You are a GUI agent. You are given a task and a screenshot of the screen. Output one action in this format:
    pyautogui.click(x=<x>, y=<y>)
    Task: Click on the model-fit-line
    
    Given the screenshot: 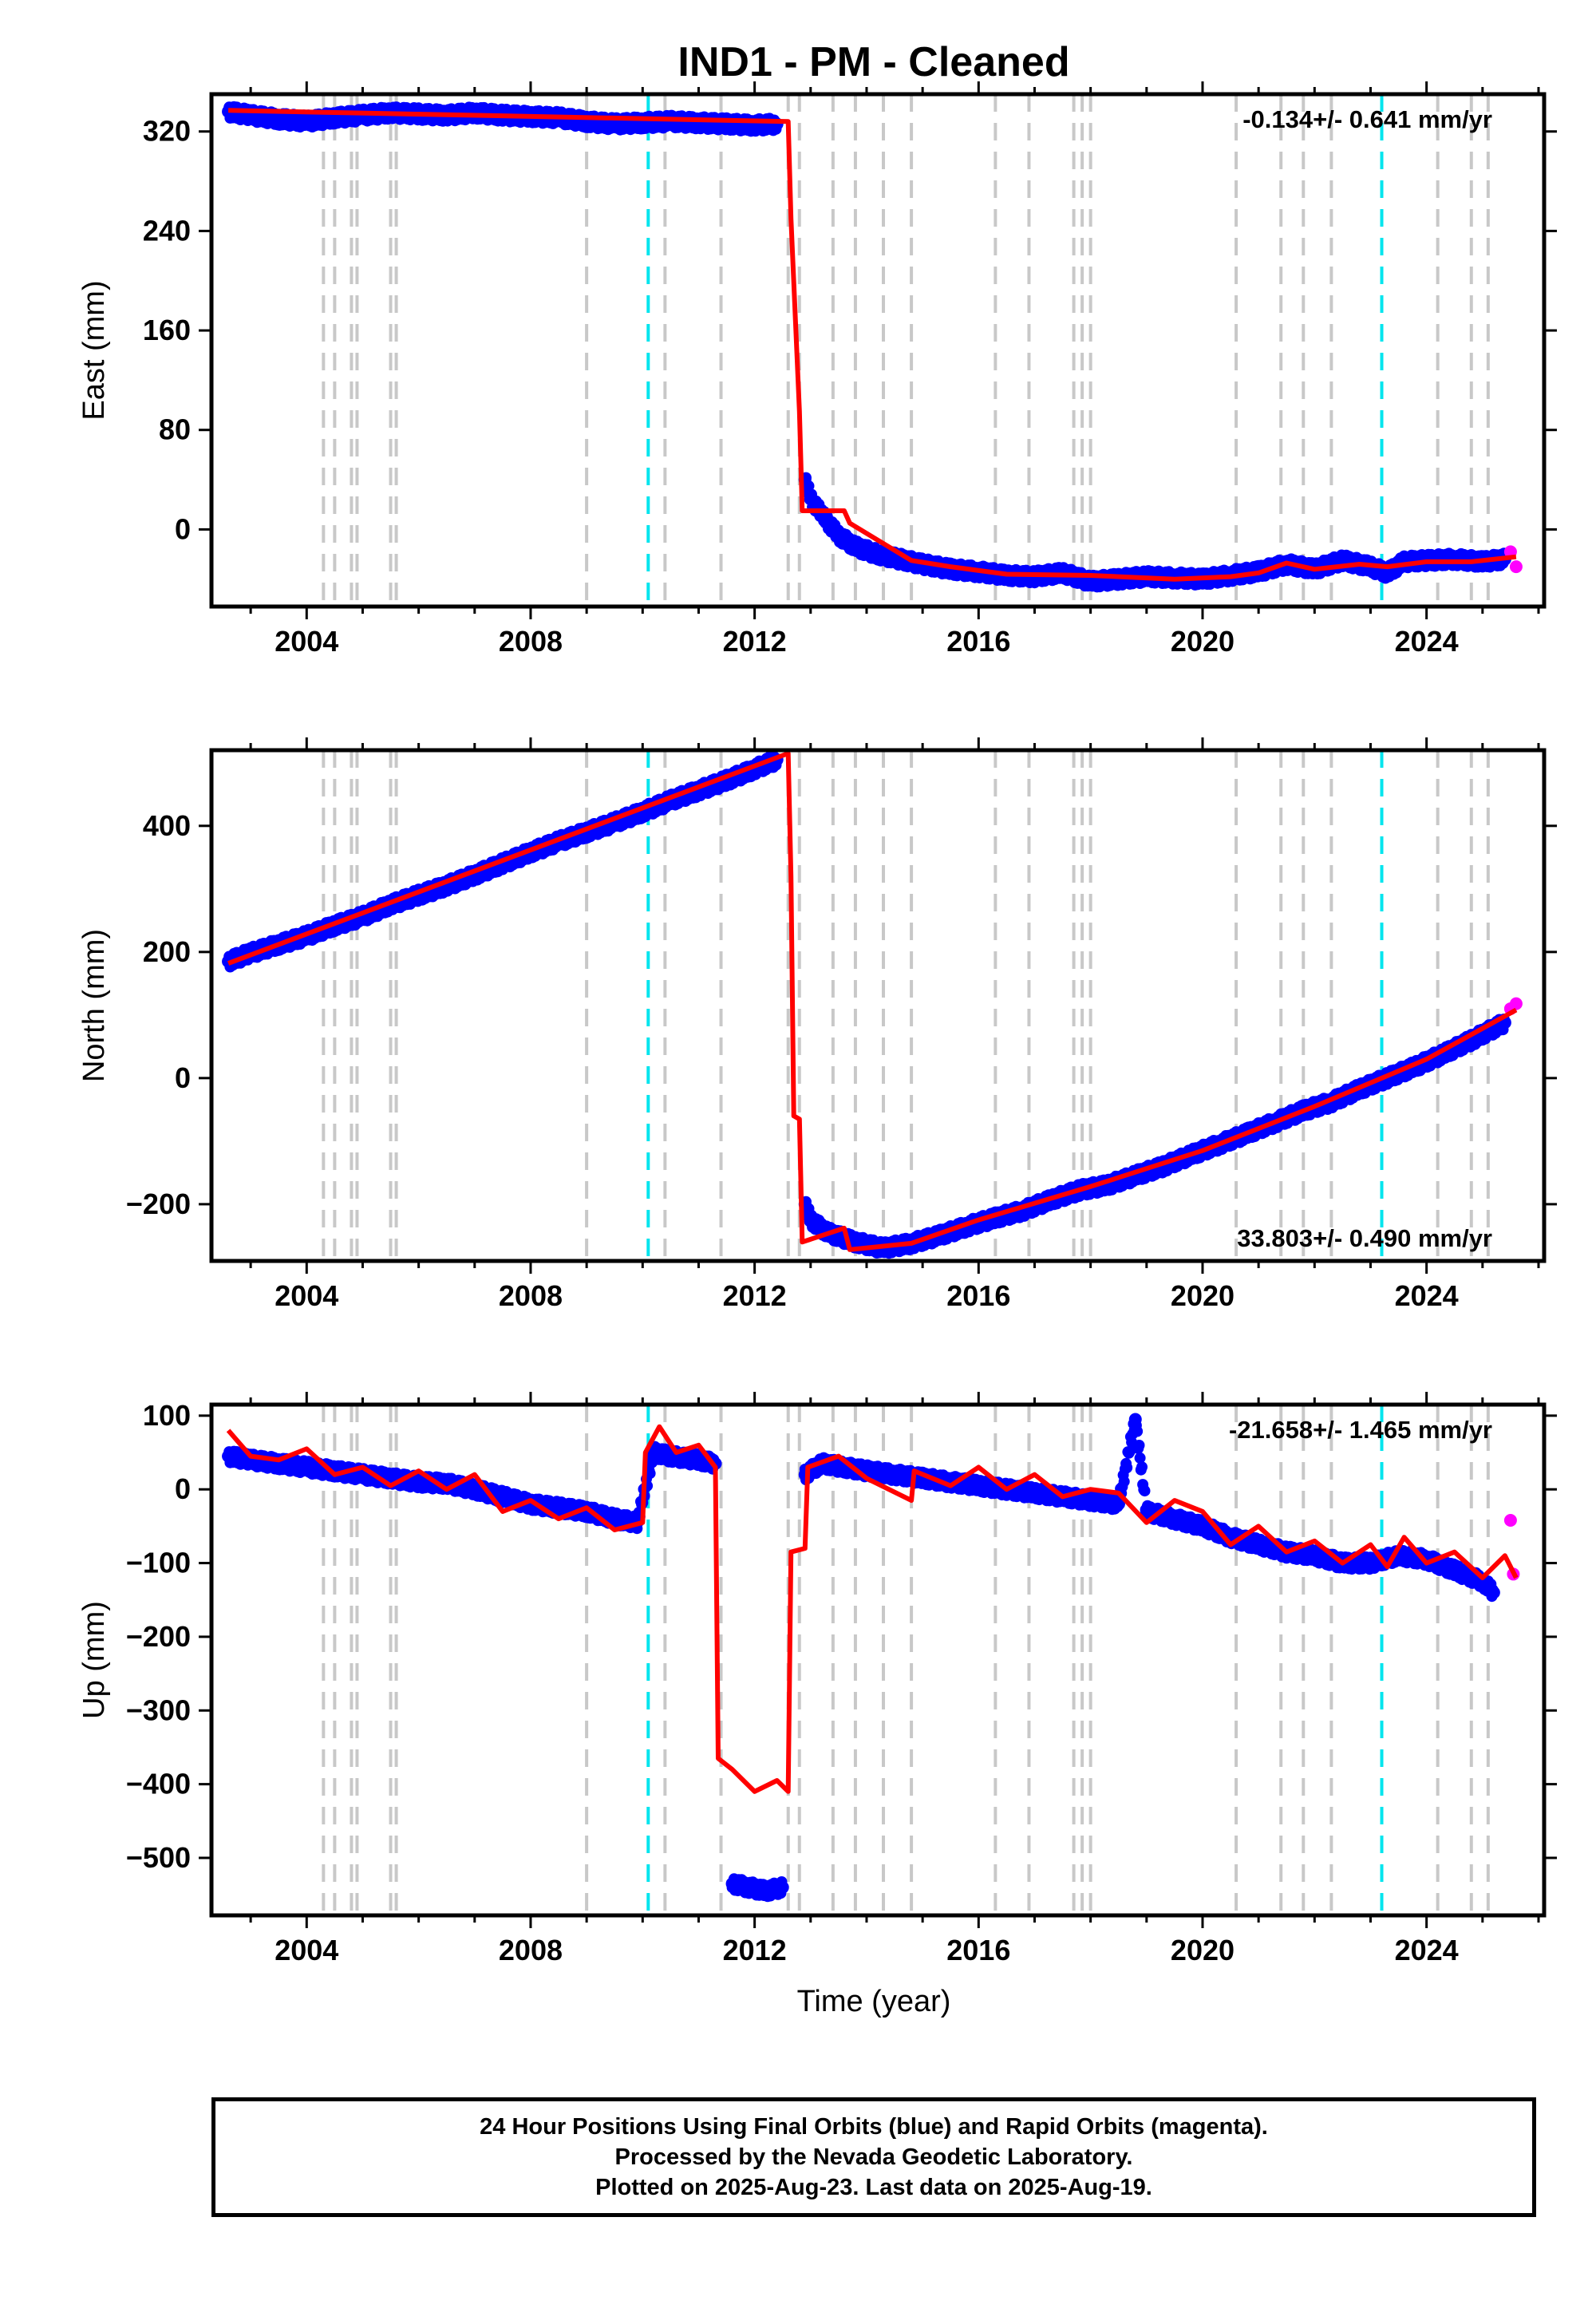 What is the action you would take?
    pyautogui.click(x=873, y=1609)
    